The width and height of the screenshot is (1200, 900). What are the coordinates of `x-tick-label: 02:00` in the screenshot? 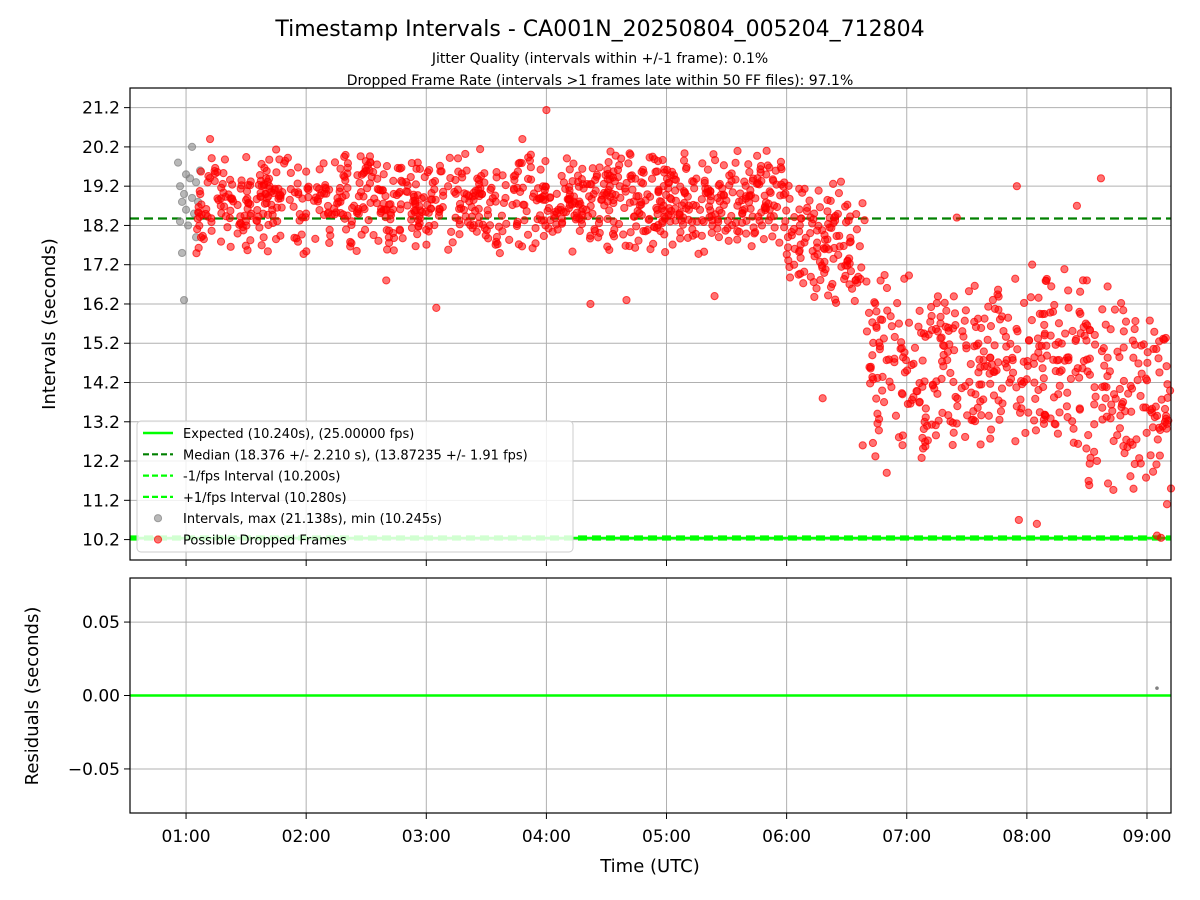 It's located at (306, 837).